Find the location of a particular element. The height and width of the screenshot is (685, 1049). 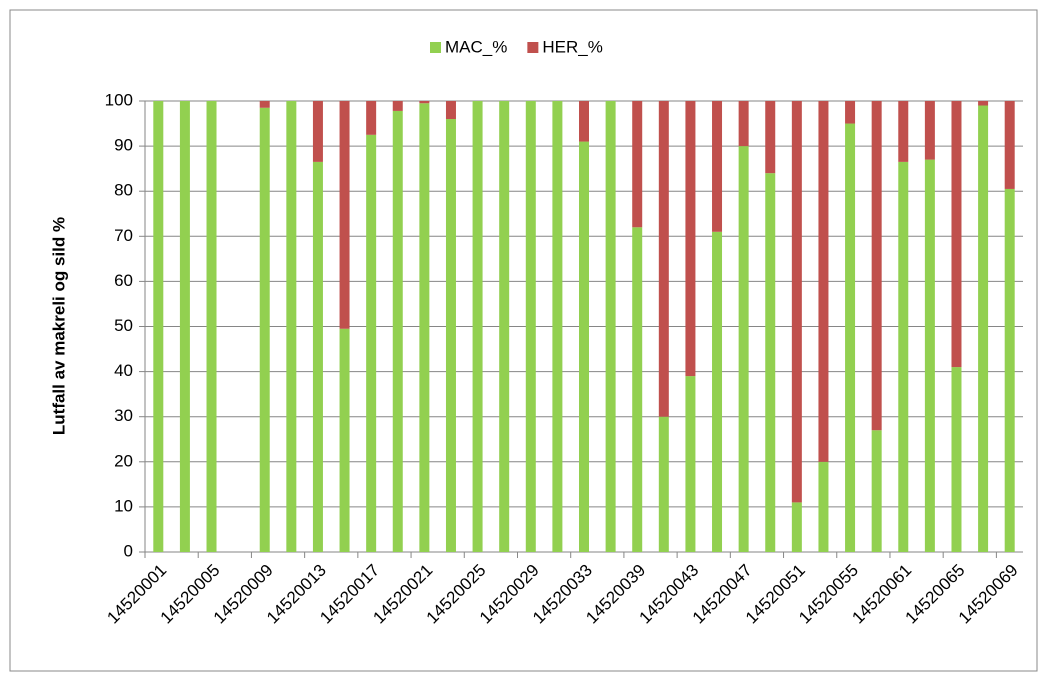

y-tick-label: 10 is located at coordinates (123, 505).